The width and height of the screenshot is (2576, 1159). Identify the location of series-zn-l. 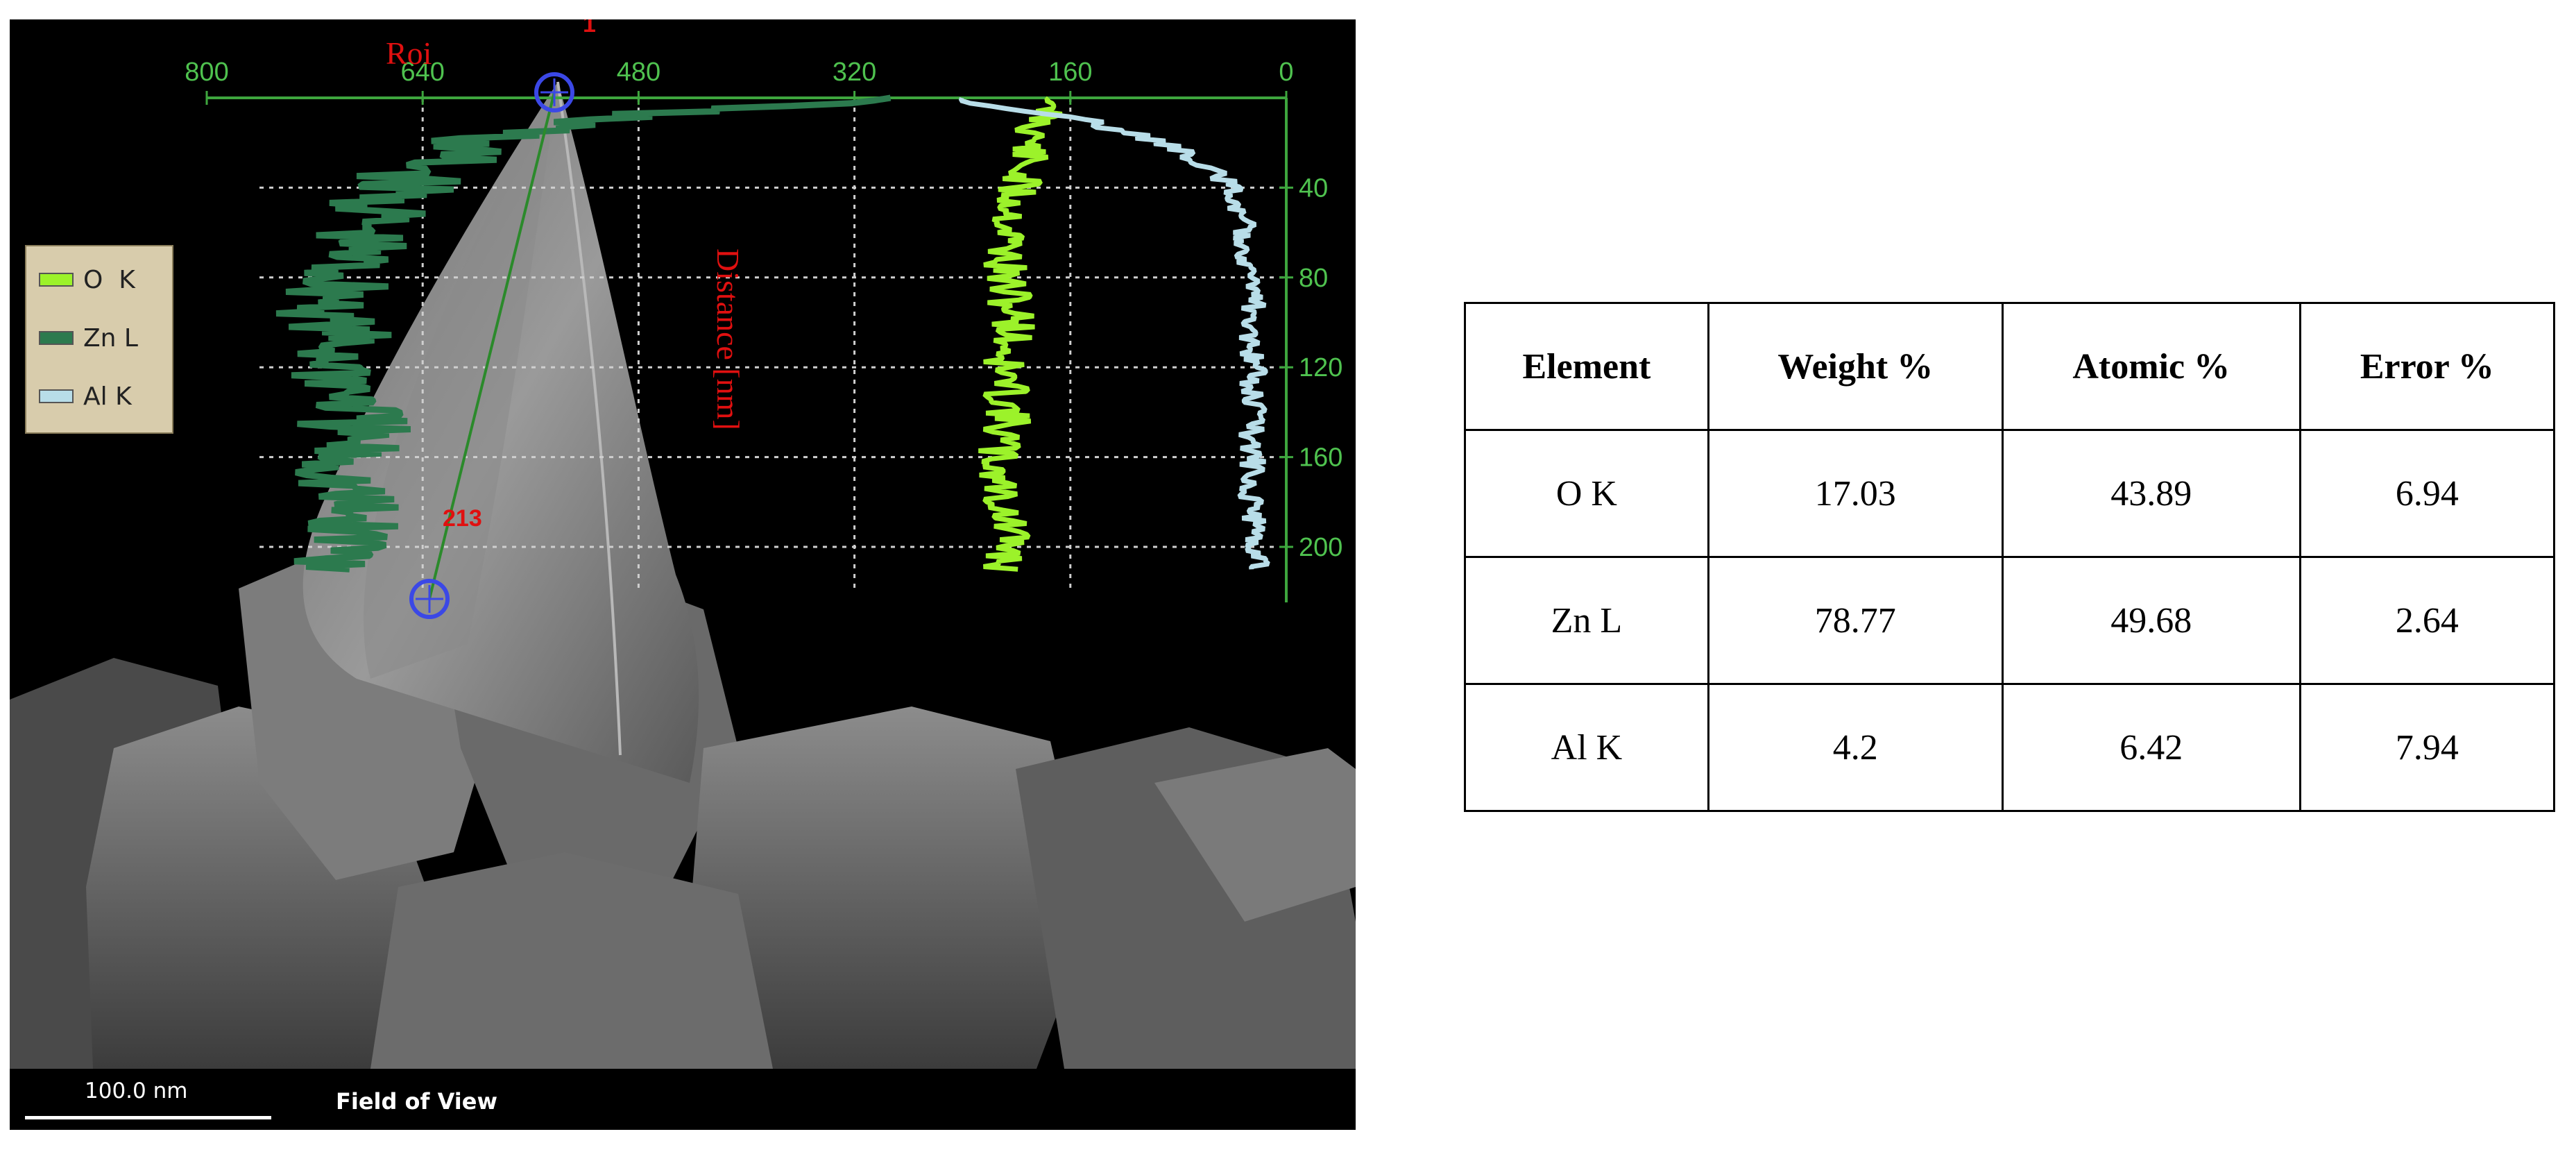
(583, 334).